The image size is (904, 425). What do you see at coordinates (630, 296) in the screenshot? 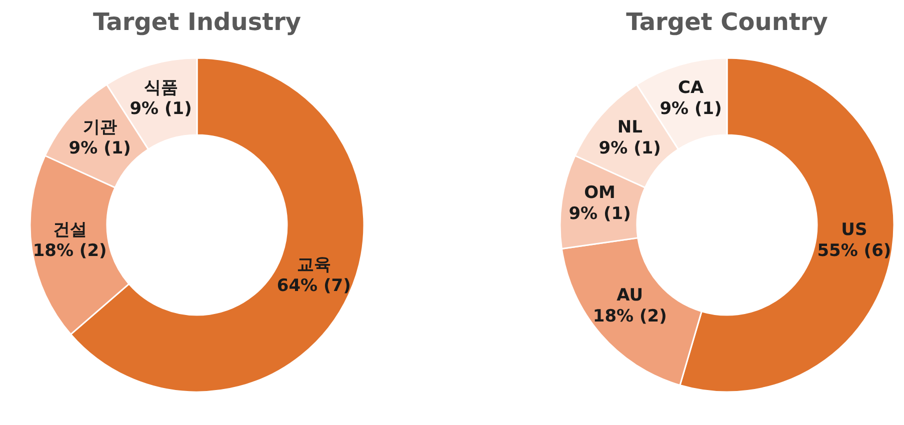
I see `slice-label: AU` at bounding box center [630, 296].